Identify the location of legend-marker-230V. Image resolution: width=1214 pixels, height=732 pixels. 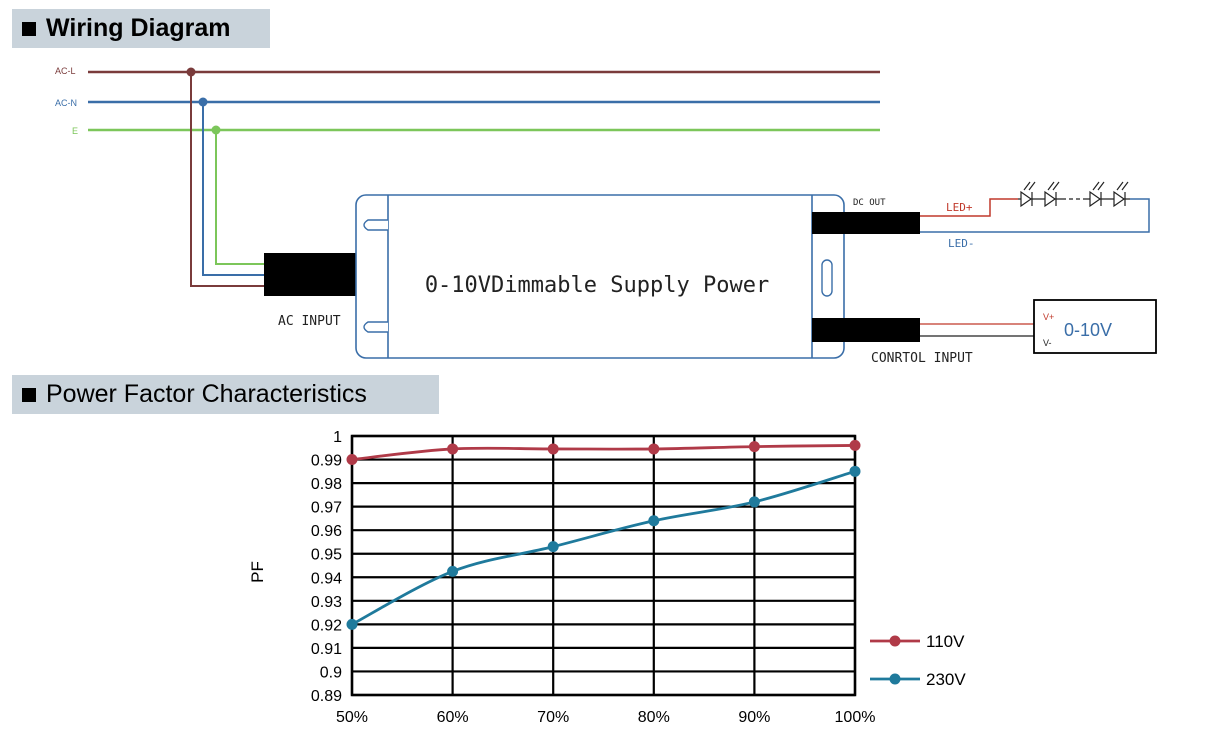
(895, 679).